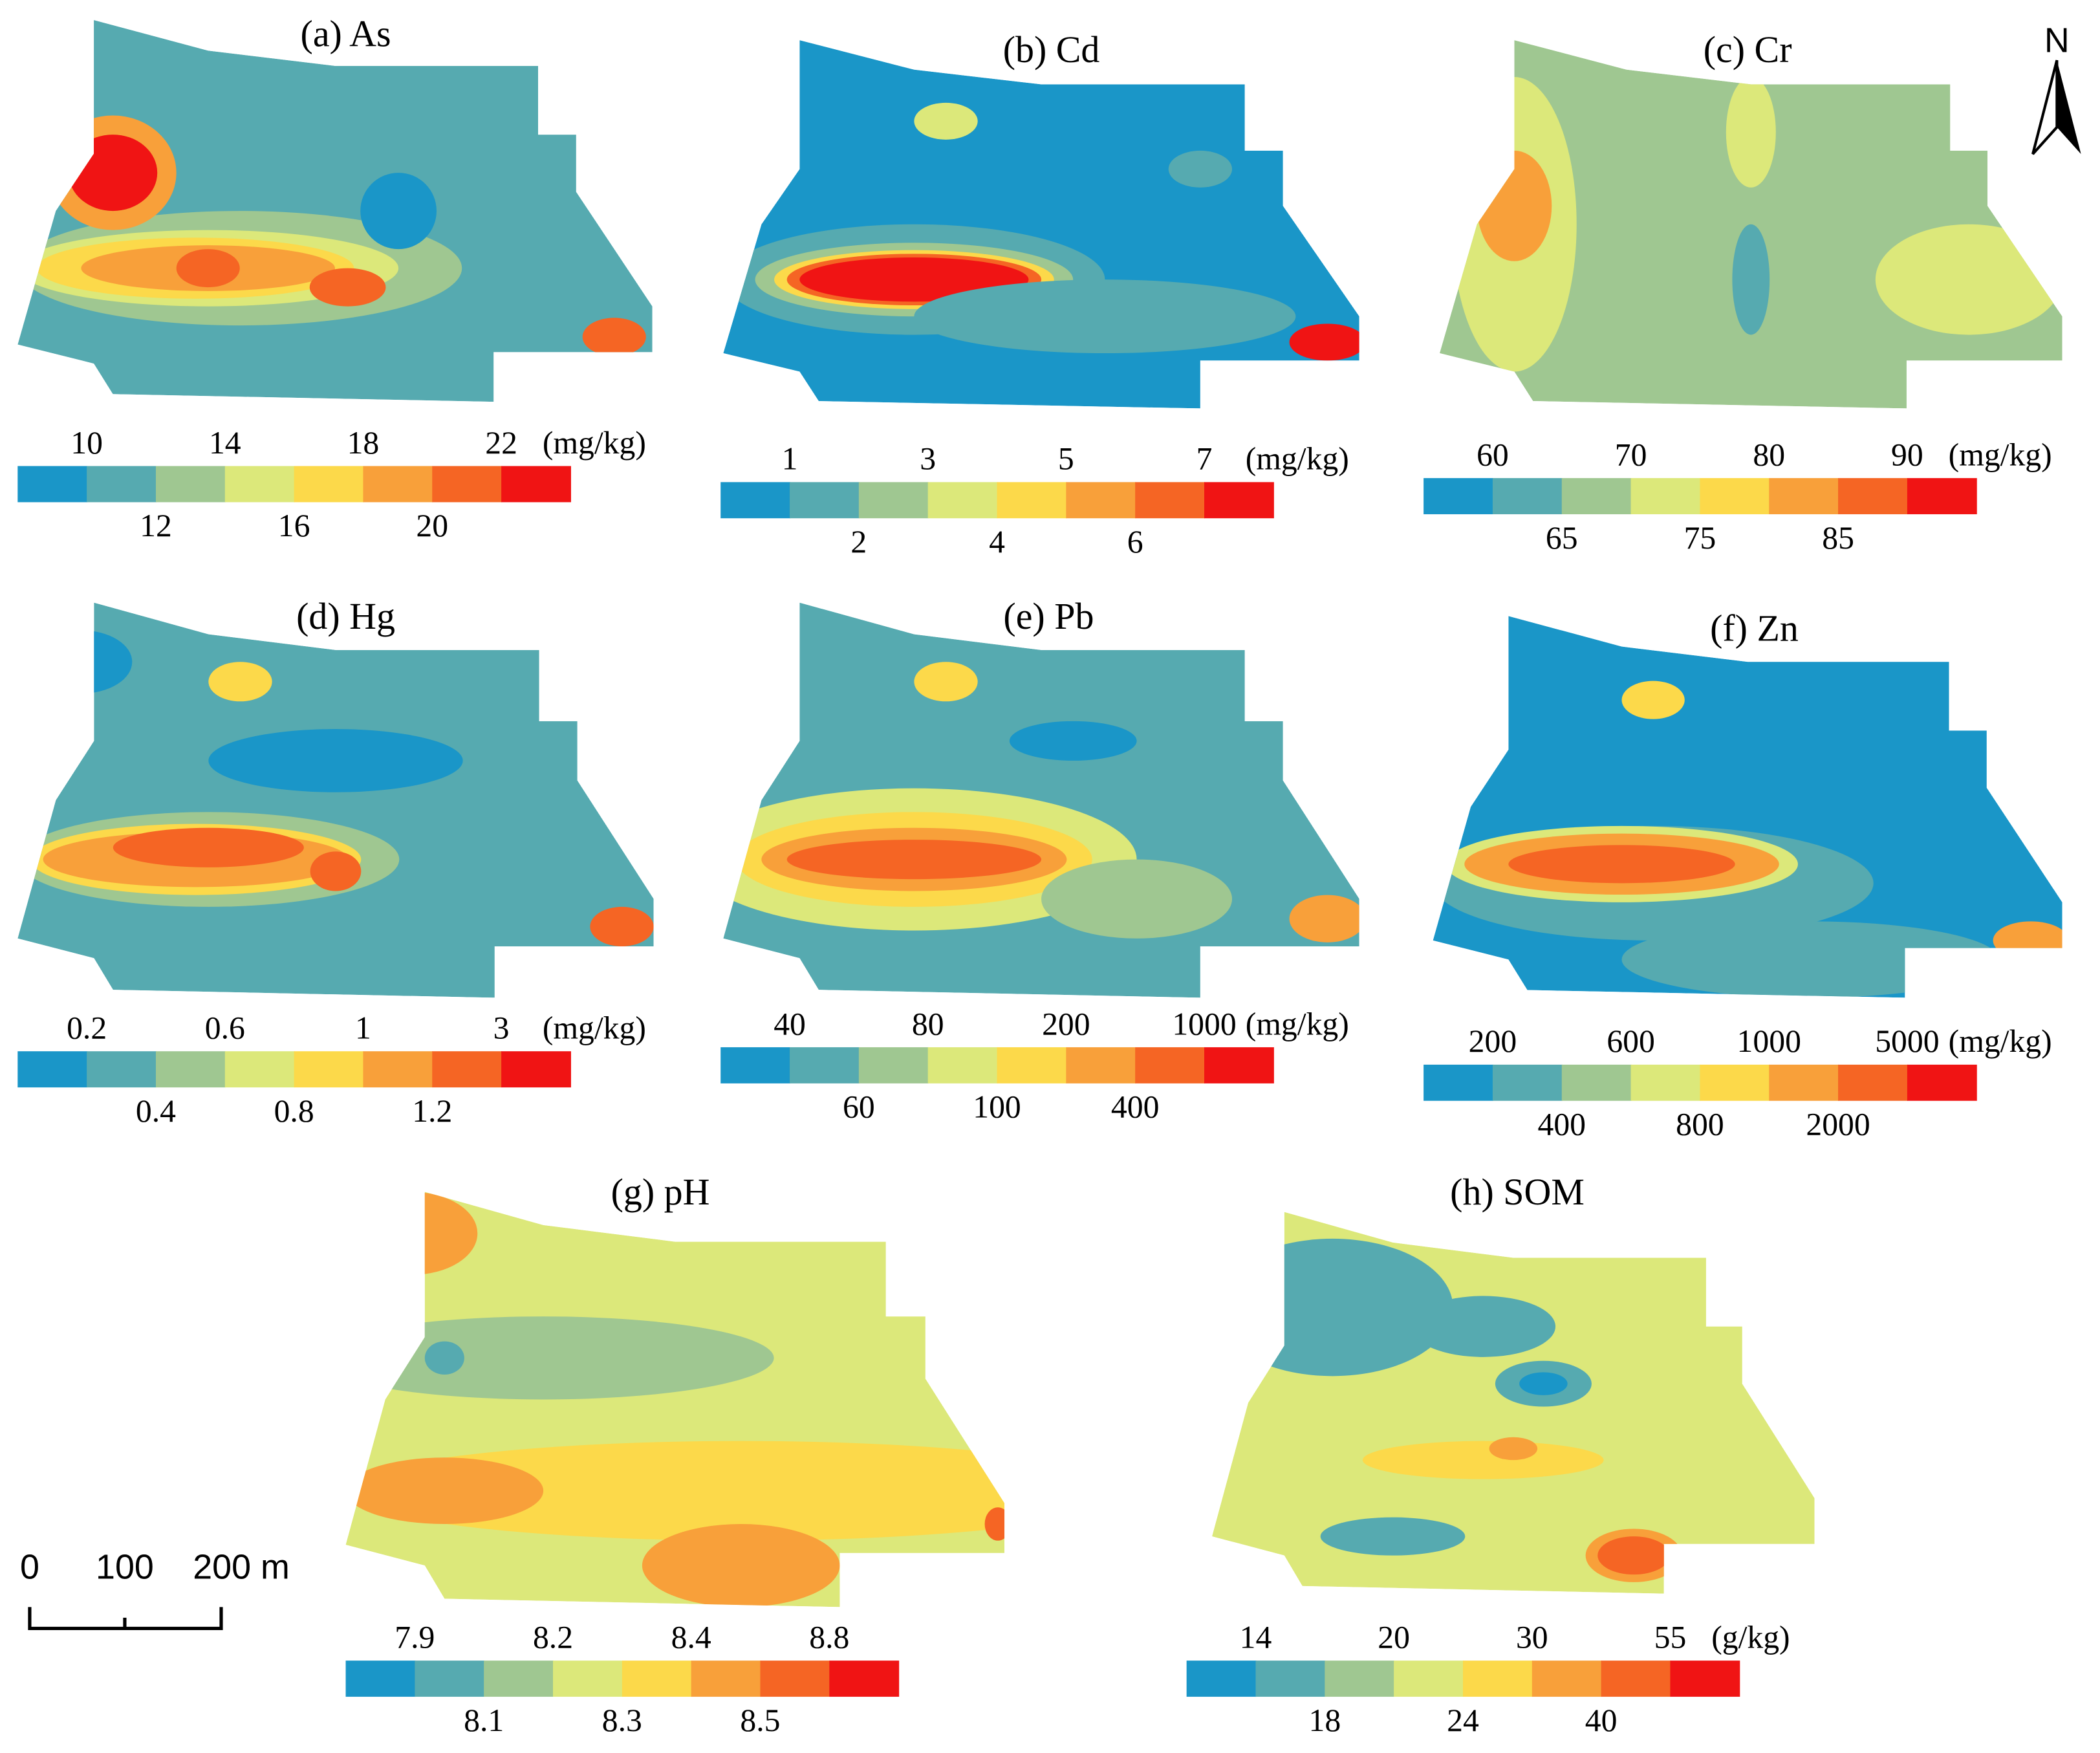 The height and width of the screenshot is (1753, 2100). Describe the element at coordinates (1670, 1637) in the screenshot. I see `legend-label: 55` at that location.